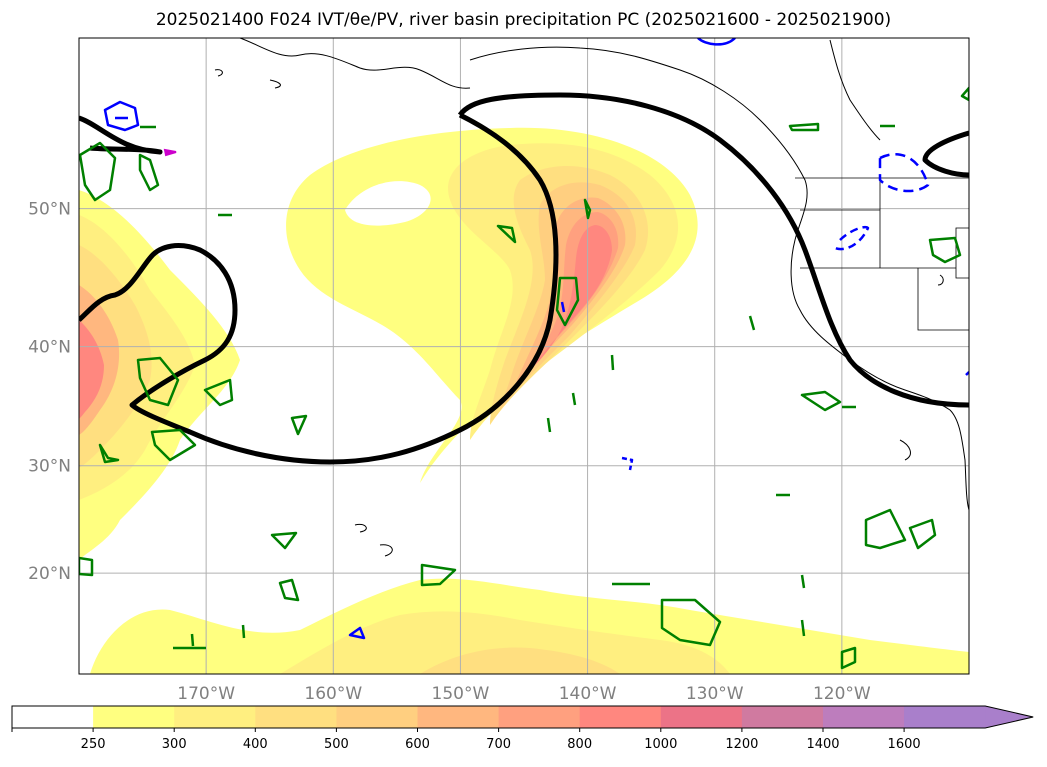 The height and width of the screenshot is (767, 1047). I want to click on colorbar-label: 1600, so click(904, 744).